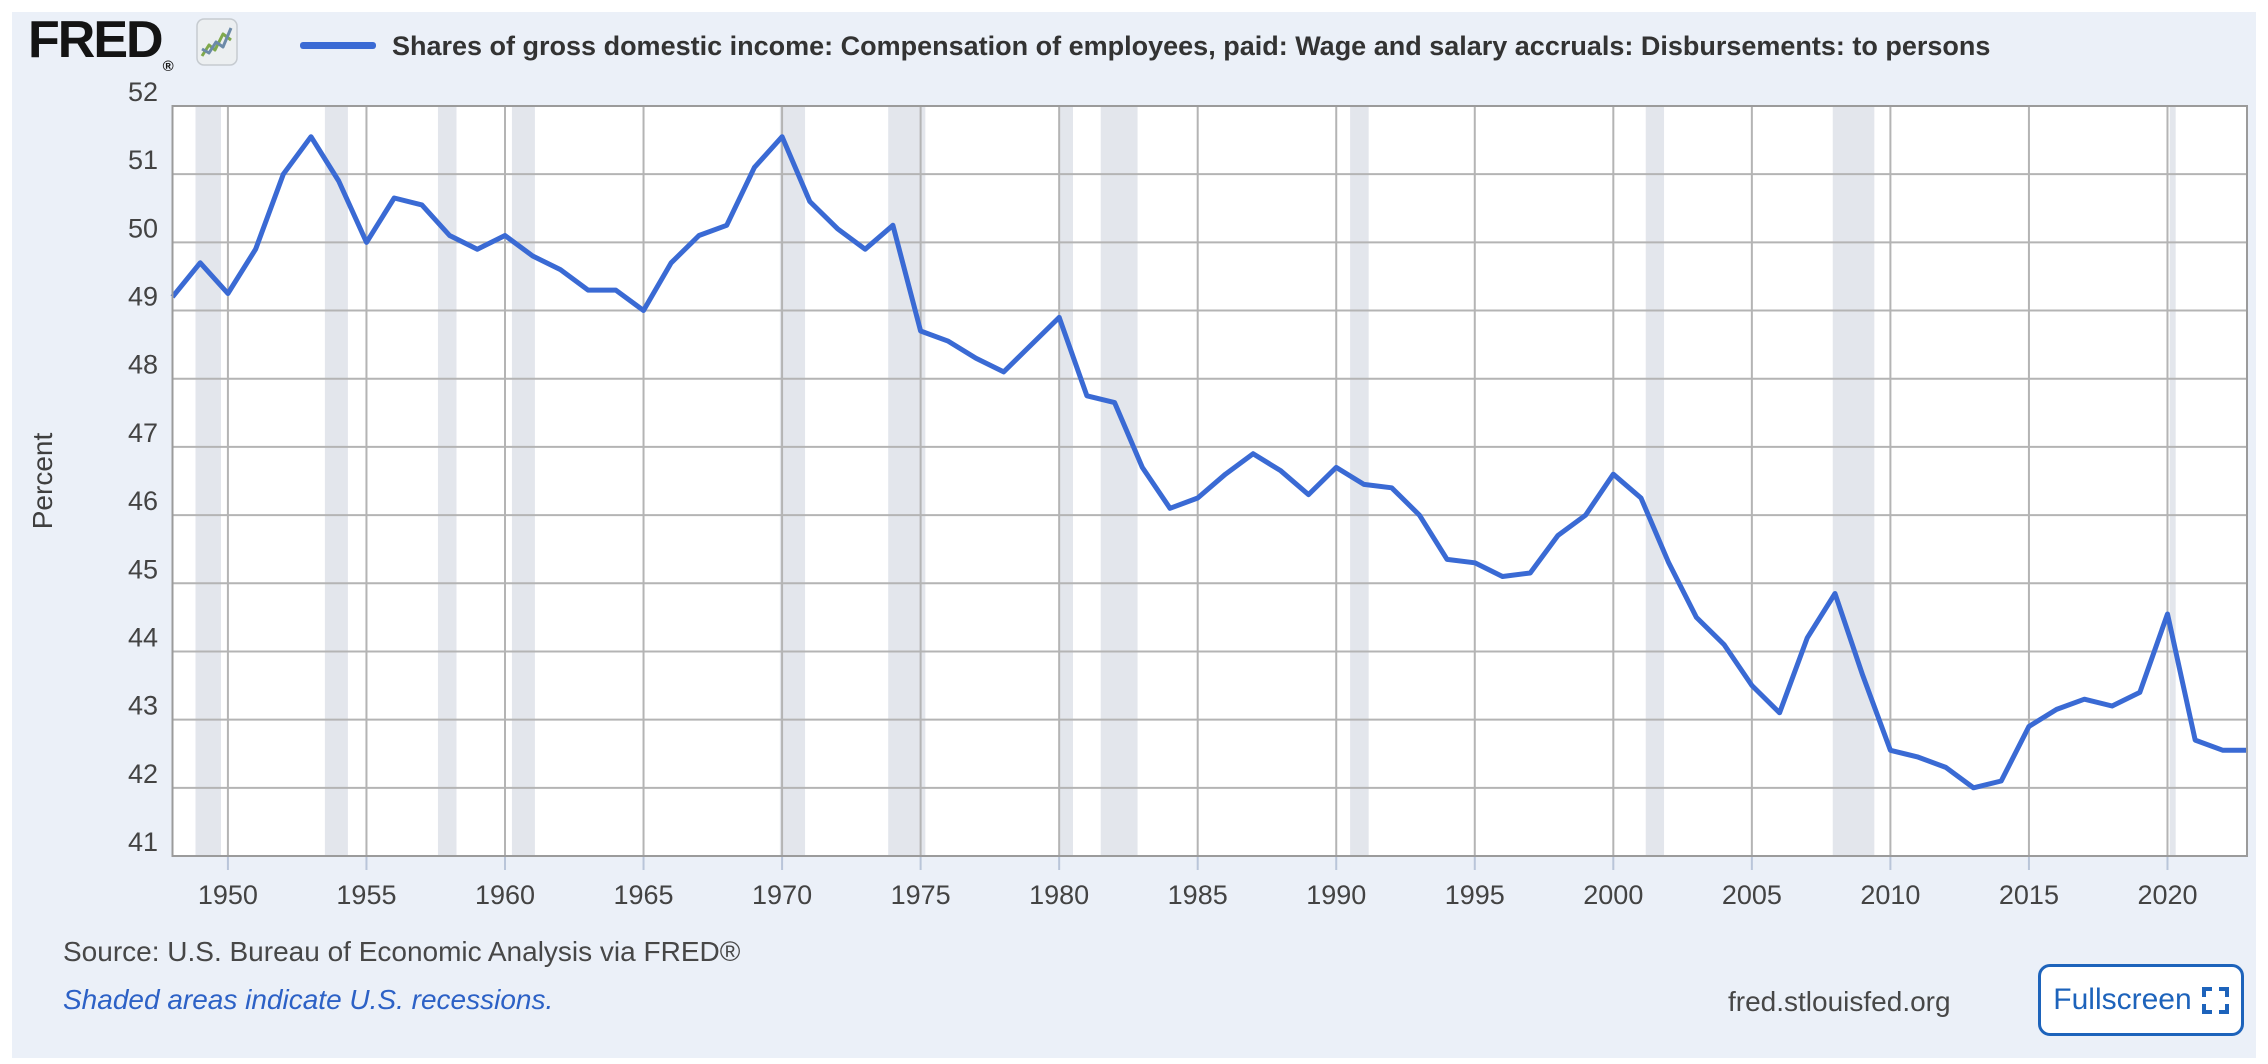 The image size is (2268, 1064). What do you see at coordinates (143, 569) in the screenshot?
I see `y-tick-label: 45` at bounding box center [143, 569].